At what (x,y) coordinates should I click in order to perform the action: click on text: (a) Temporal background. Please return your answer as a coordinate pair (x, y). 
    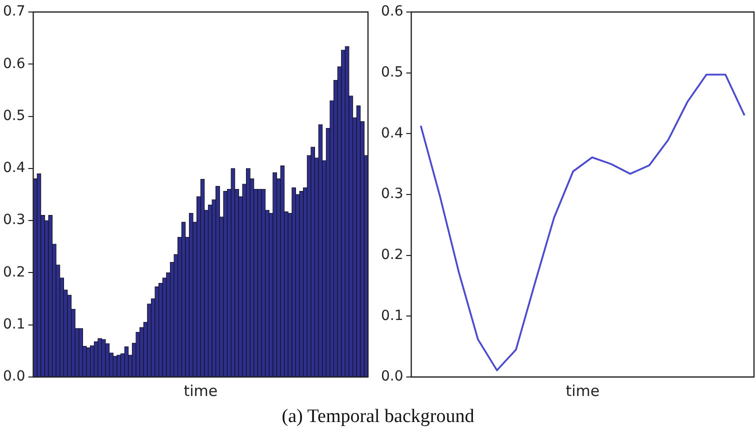
    Looking at the image, I should click on (378, 417).